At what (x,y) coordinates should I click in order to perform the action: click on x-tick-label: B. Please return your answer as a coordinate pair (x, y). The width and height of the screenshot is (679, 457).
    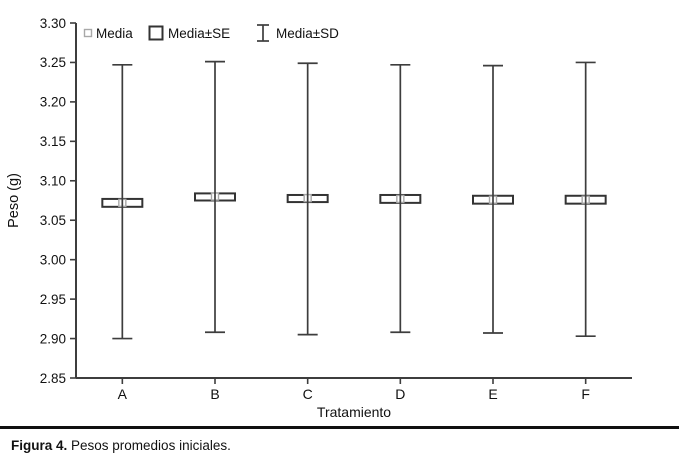
    Looking at the image, I should click on (214, 394).